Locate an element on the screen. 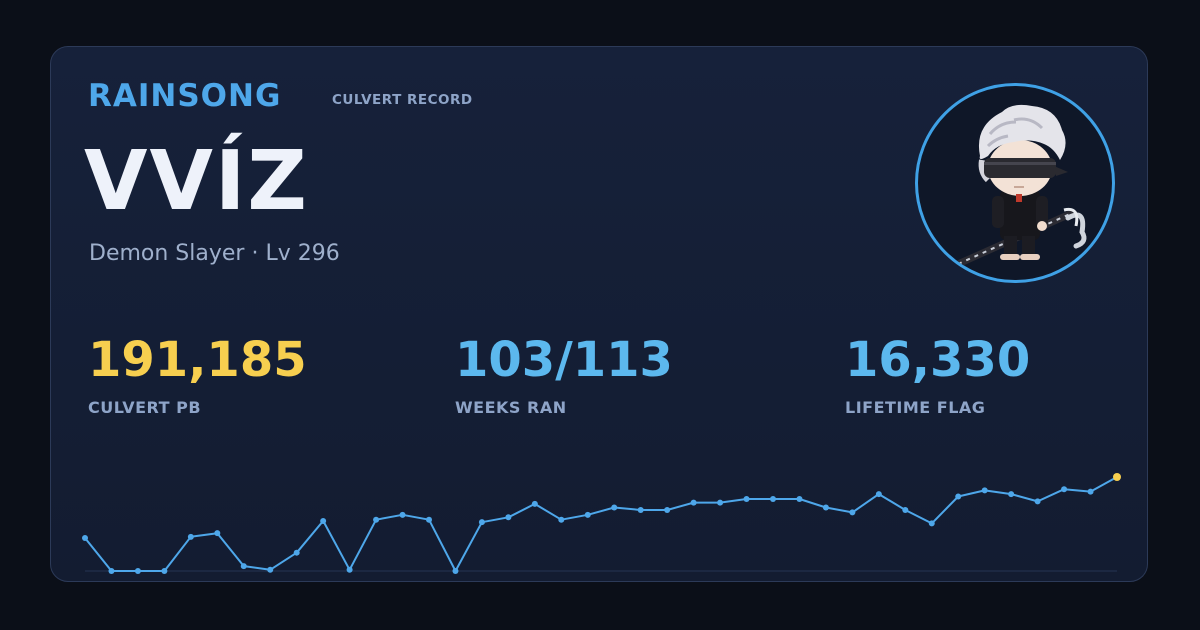 This screenshot has height=630, width=1200. character-avatar-icon is located at coordinates (1020, 186).